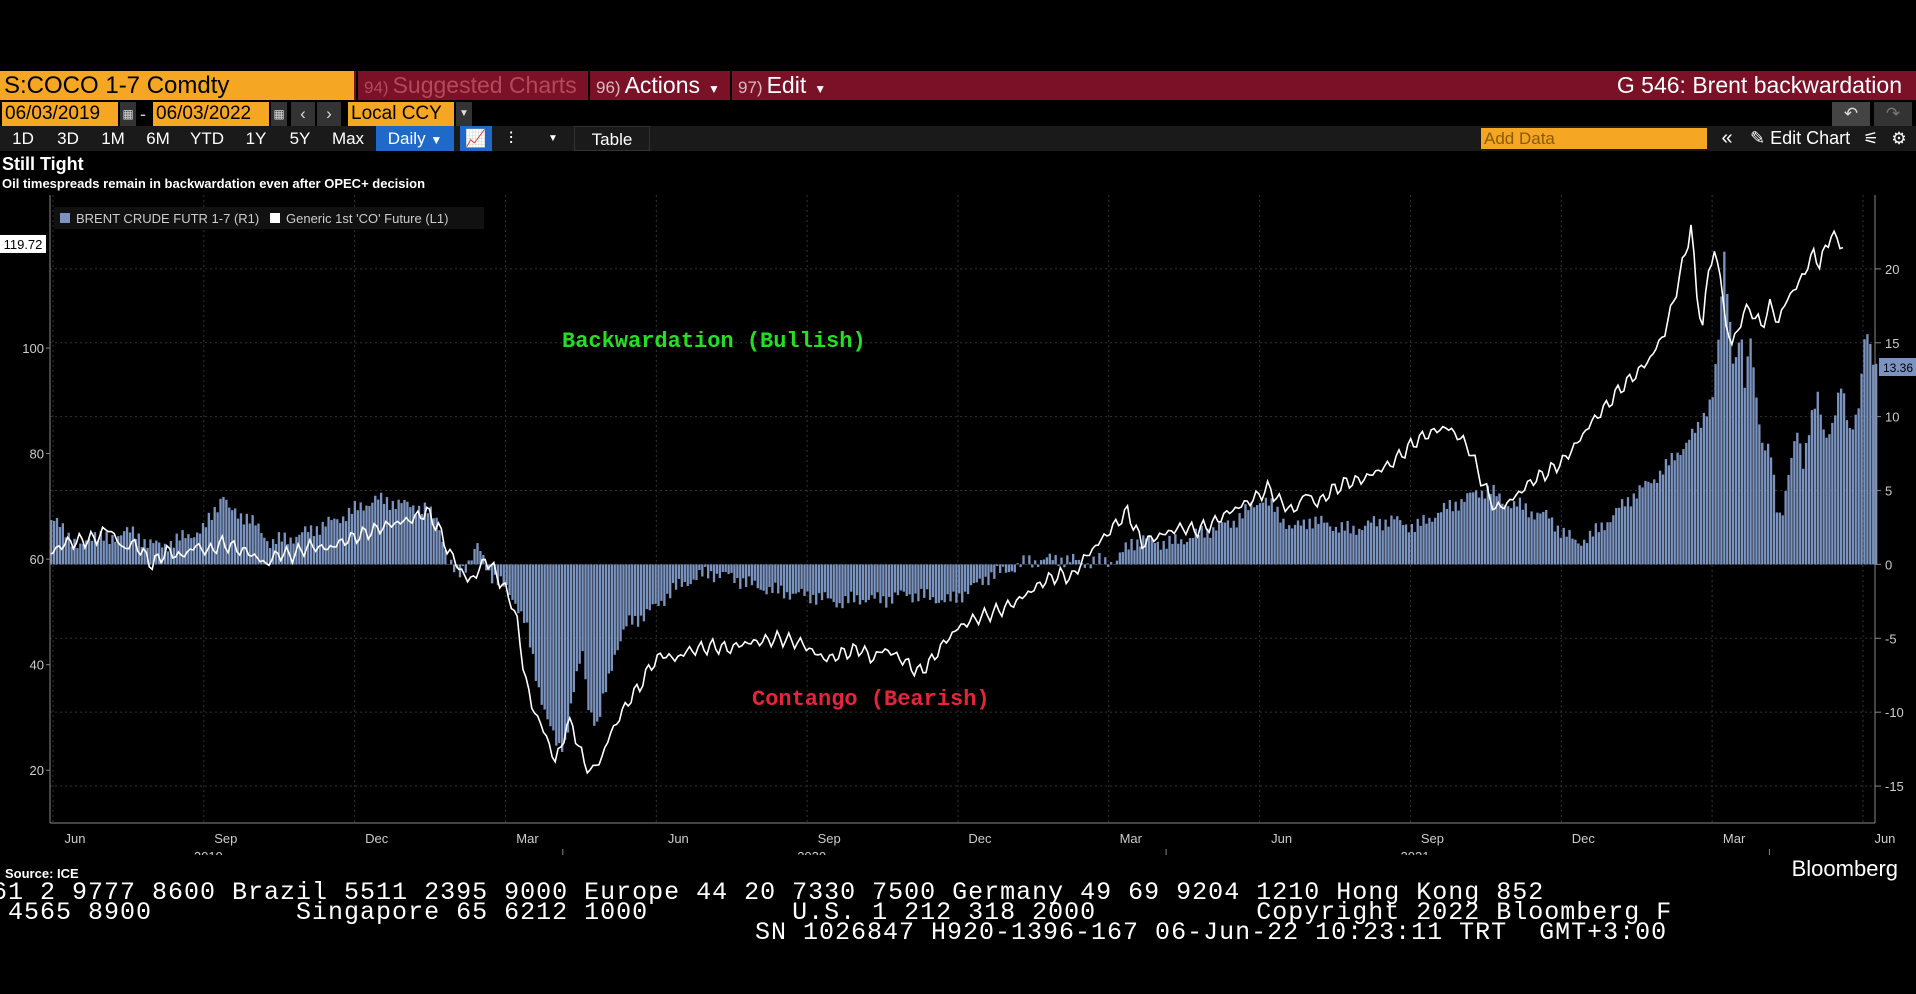 The height and width of the screenshot is (994, 1916). Describe the element at coordinates (1871, 138) in the screenshot. I see `chart-settings-icon: ⚟` at that location.